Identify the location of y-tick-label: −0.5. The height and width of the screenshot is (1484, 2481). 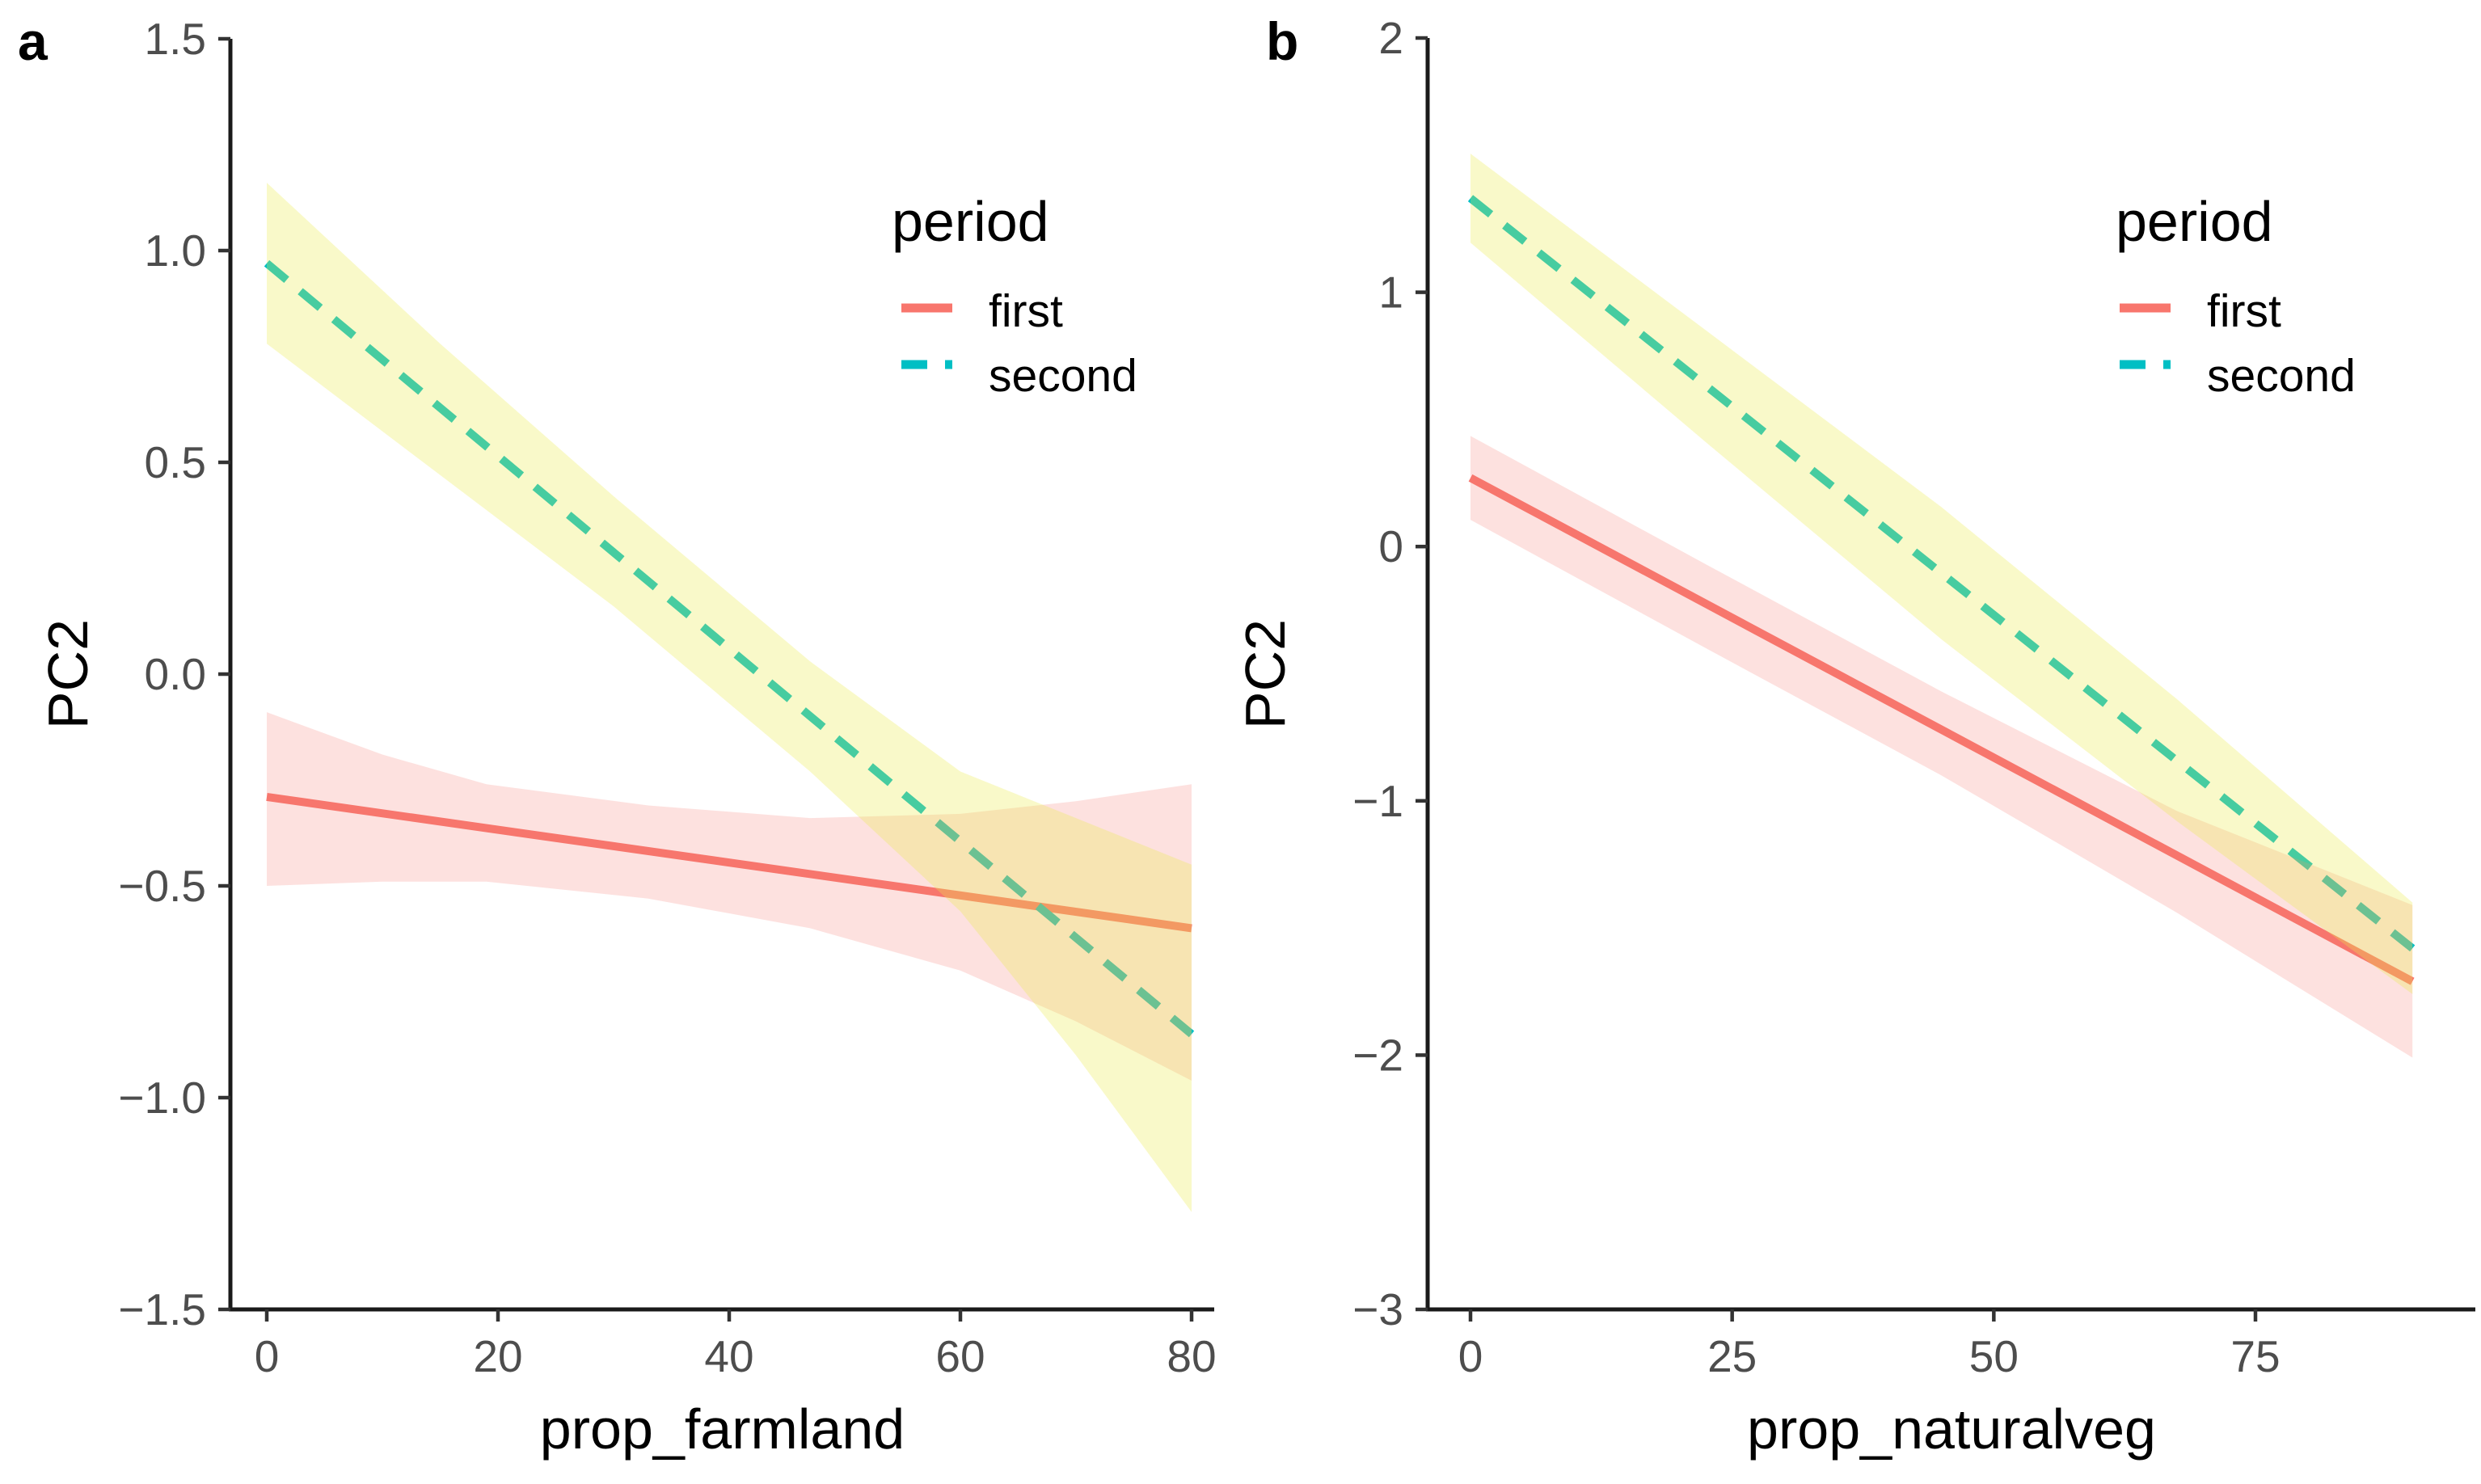
(162, 886).